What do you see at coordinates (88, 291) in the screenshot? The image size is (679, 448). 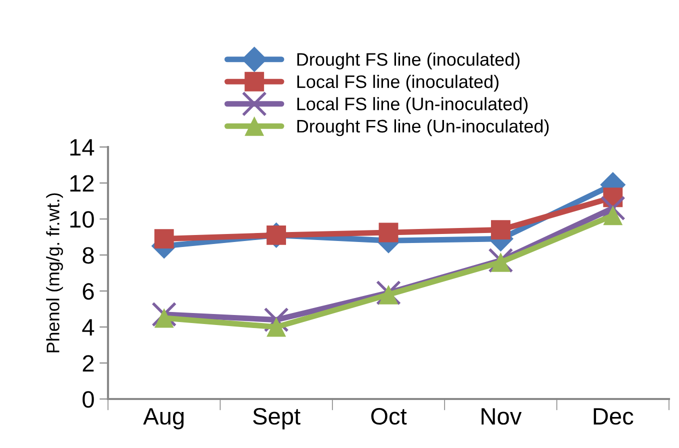 I see `y-tick-label: 6` at bounding box center [88, 291].